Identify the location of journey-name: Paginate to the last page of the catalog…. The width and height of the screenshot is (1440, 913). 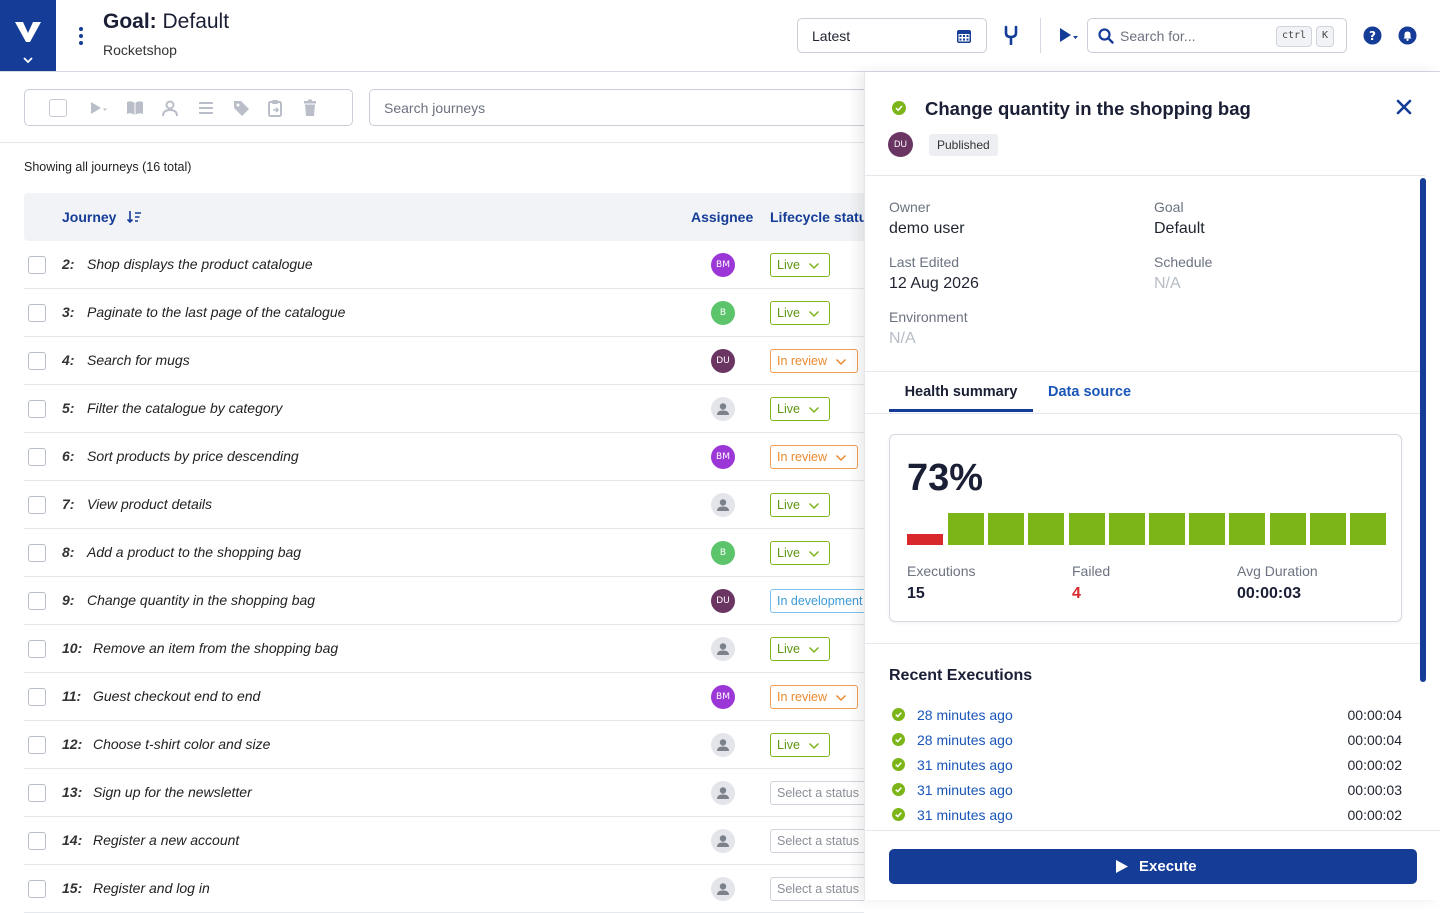
(216, 312).